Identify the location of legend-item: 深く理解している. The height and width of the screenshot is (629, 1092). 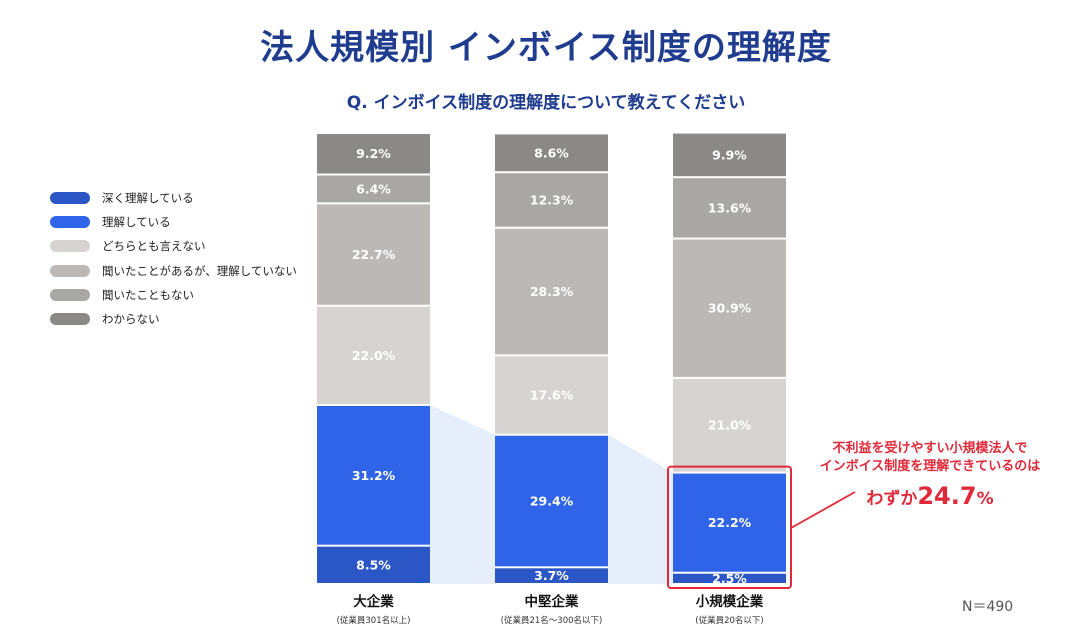
(173, 198).